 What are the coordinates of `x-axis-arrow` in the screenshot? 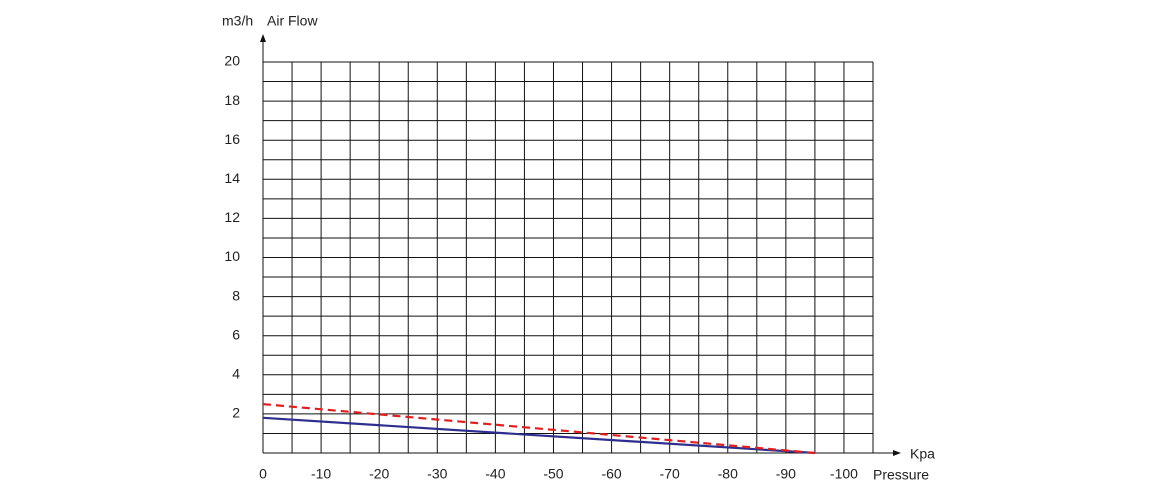 It's located at (897, 453).